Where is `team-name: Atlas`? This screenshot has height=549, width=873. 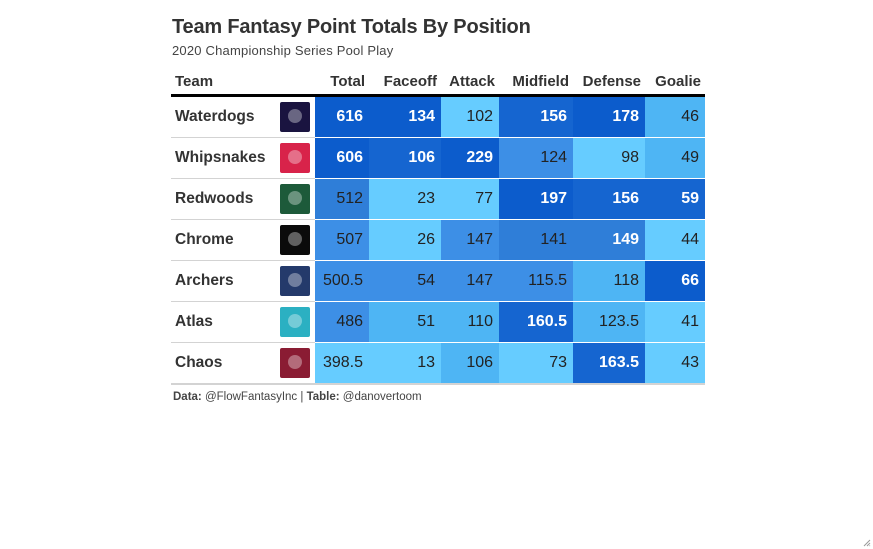
team-name: Atlas is located at coordinates (223, 322).